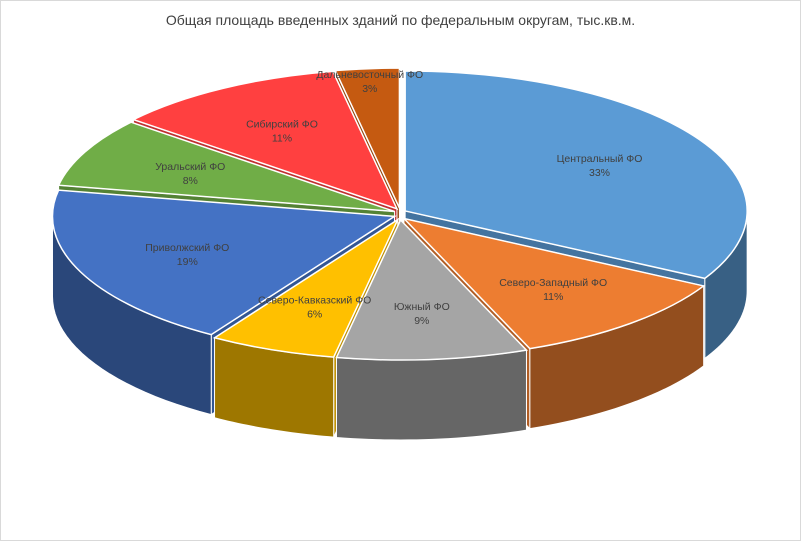 Image resolution: width=801 pixels, height=541 pixels. What do you see at coordinates (314, 301) in the screenshot?
I see `slice-category-label: Северо-Кавказский ФО` at bounding box center [314, 301].